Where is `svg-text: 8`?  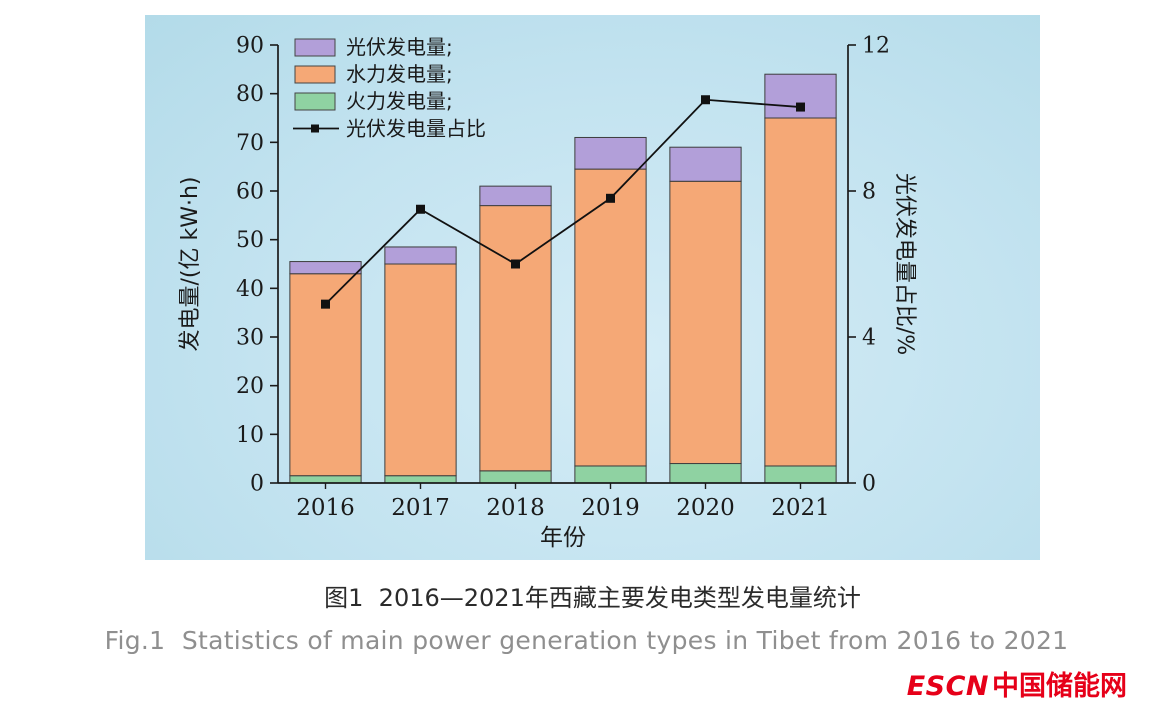
svg-text: 8 is located at coordinates (869, 192).